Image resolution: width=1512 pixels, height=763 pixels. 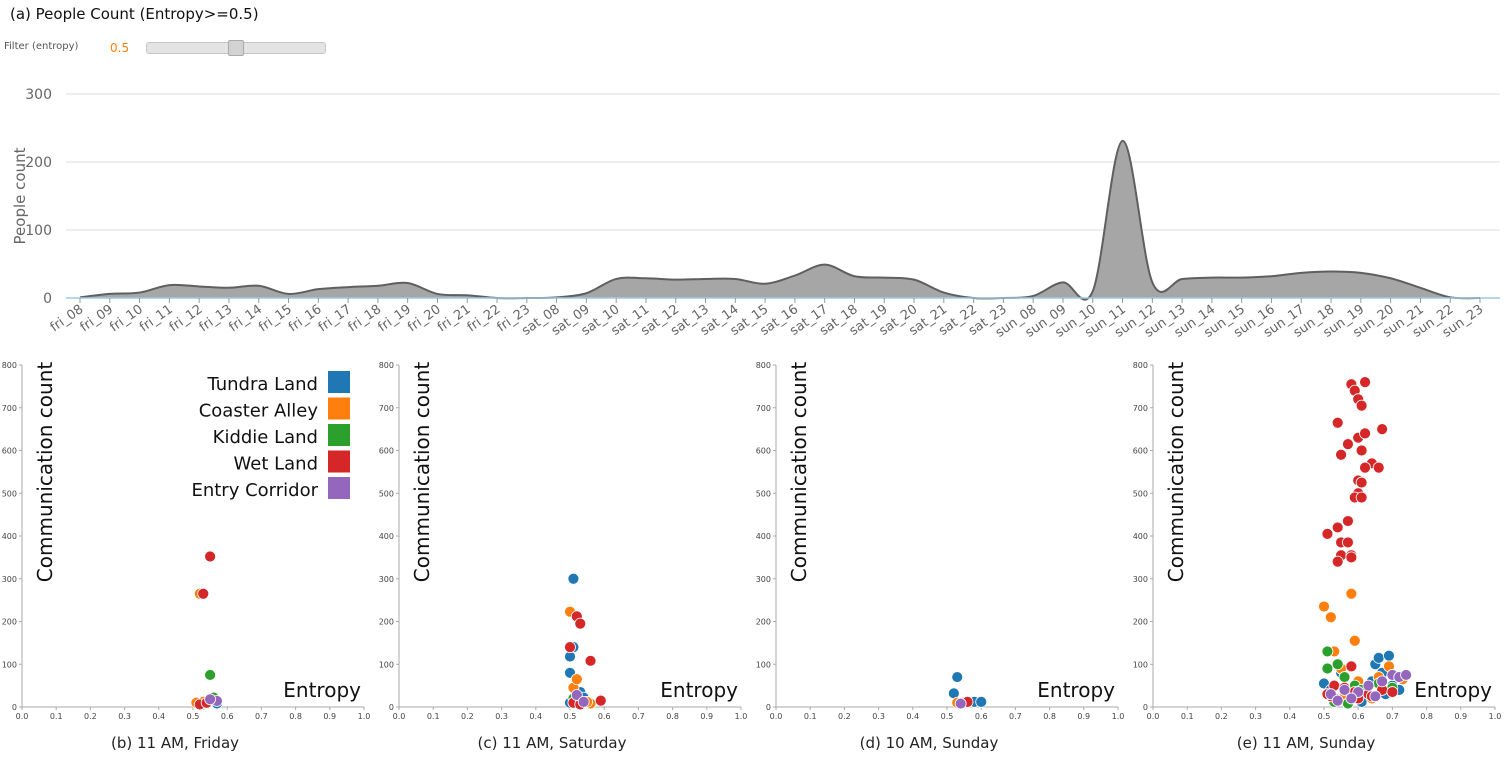 What do you see at coordinates (245, 318) in the screenshot?
I see `x-tick-label: fri_14` at bounding box center [245, 318].